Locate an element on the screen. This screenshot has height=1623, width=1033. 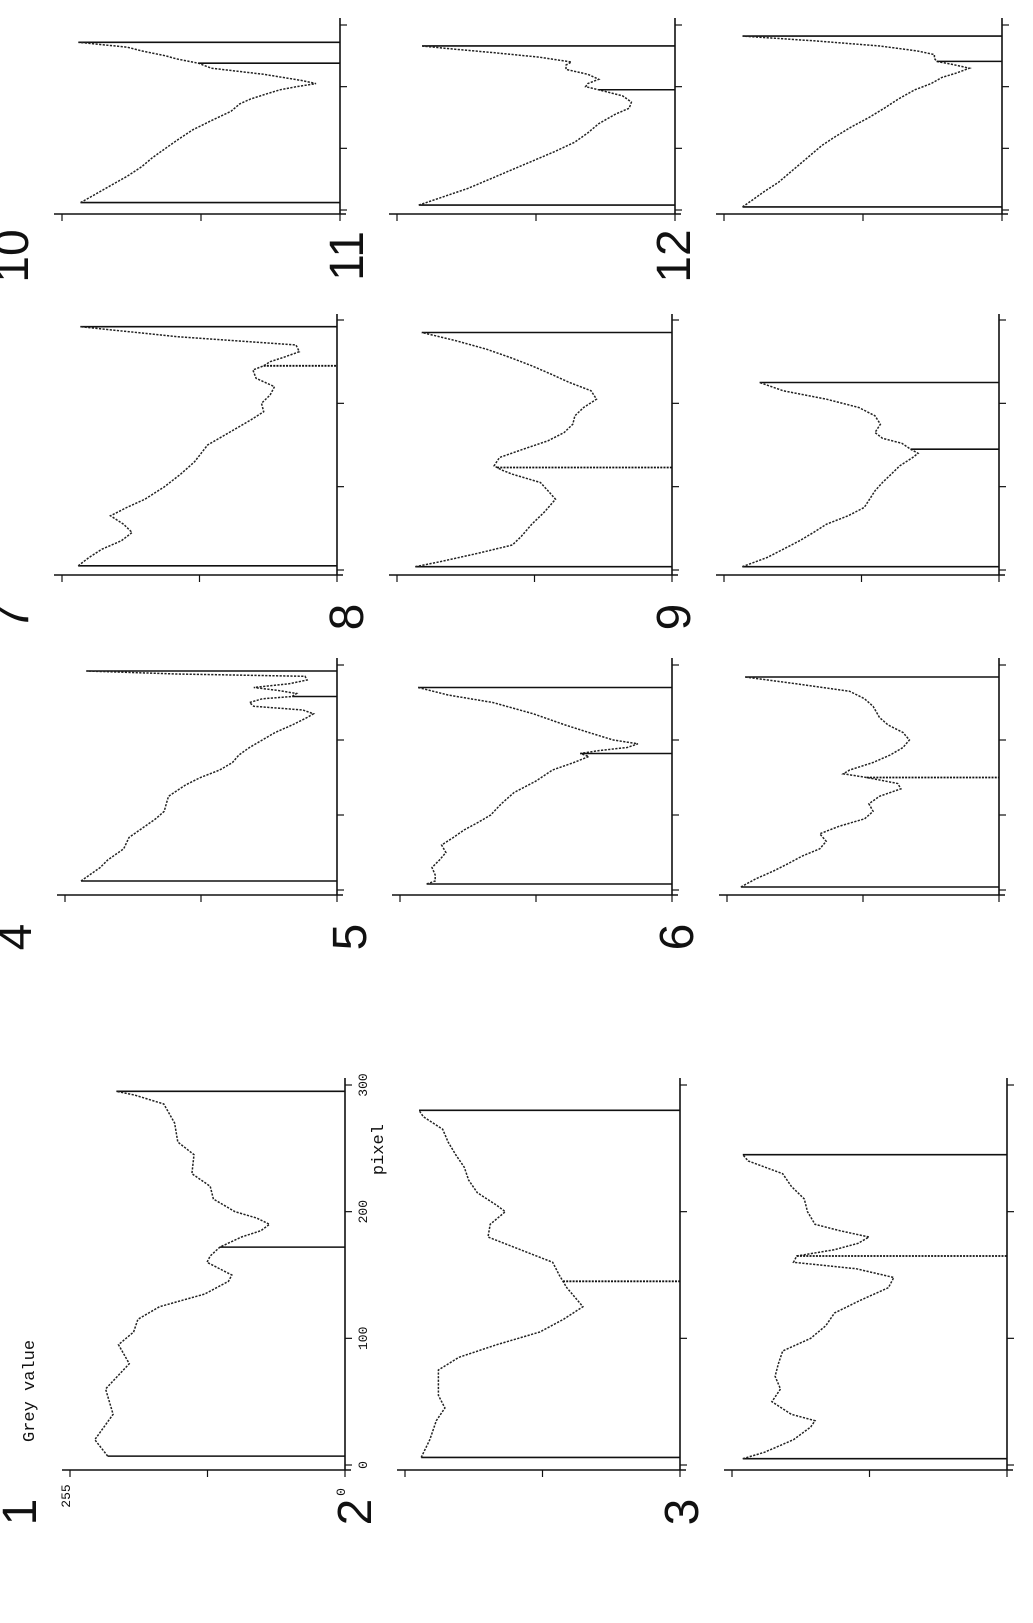
pixel-tick-label: 100 is located at coordinates (363, 1338).